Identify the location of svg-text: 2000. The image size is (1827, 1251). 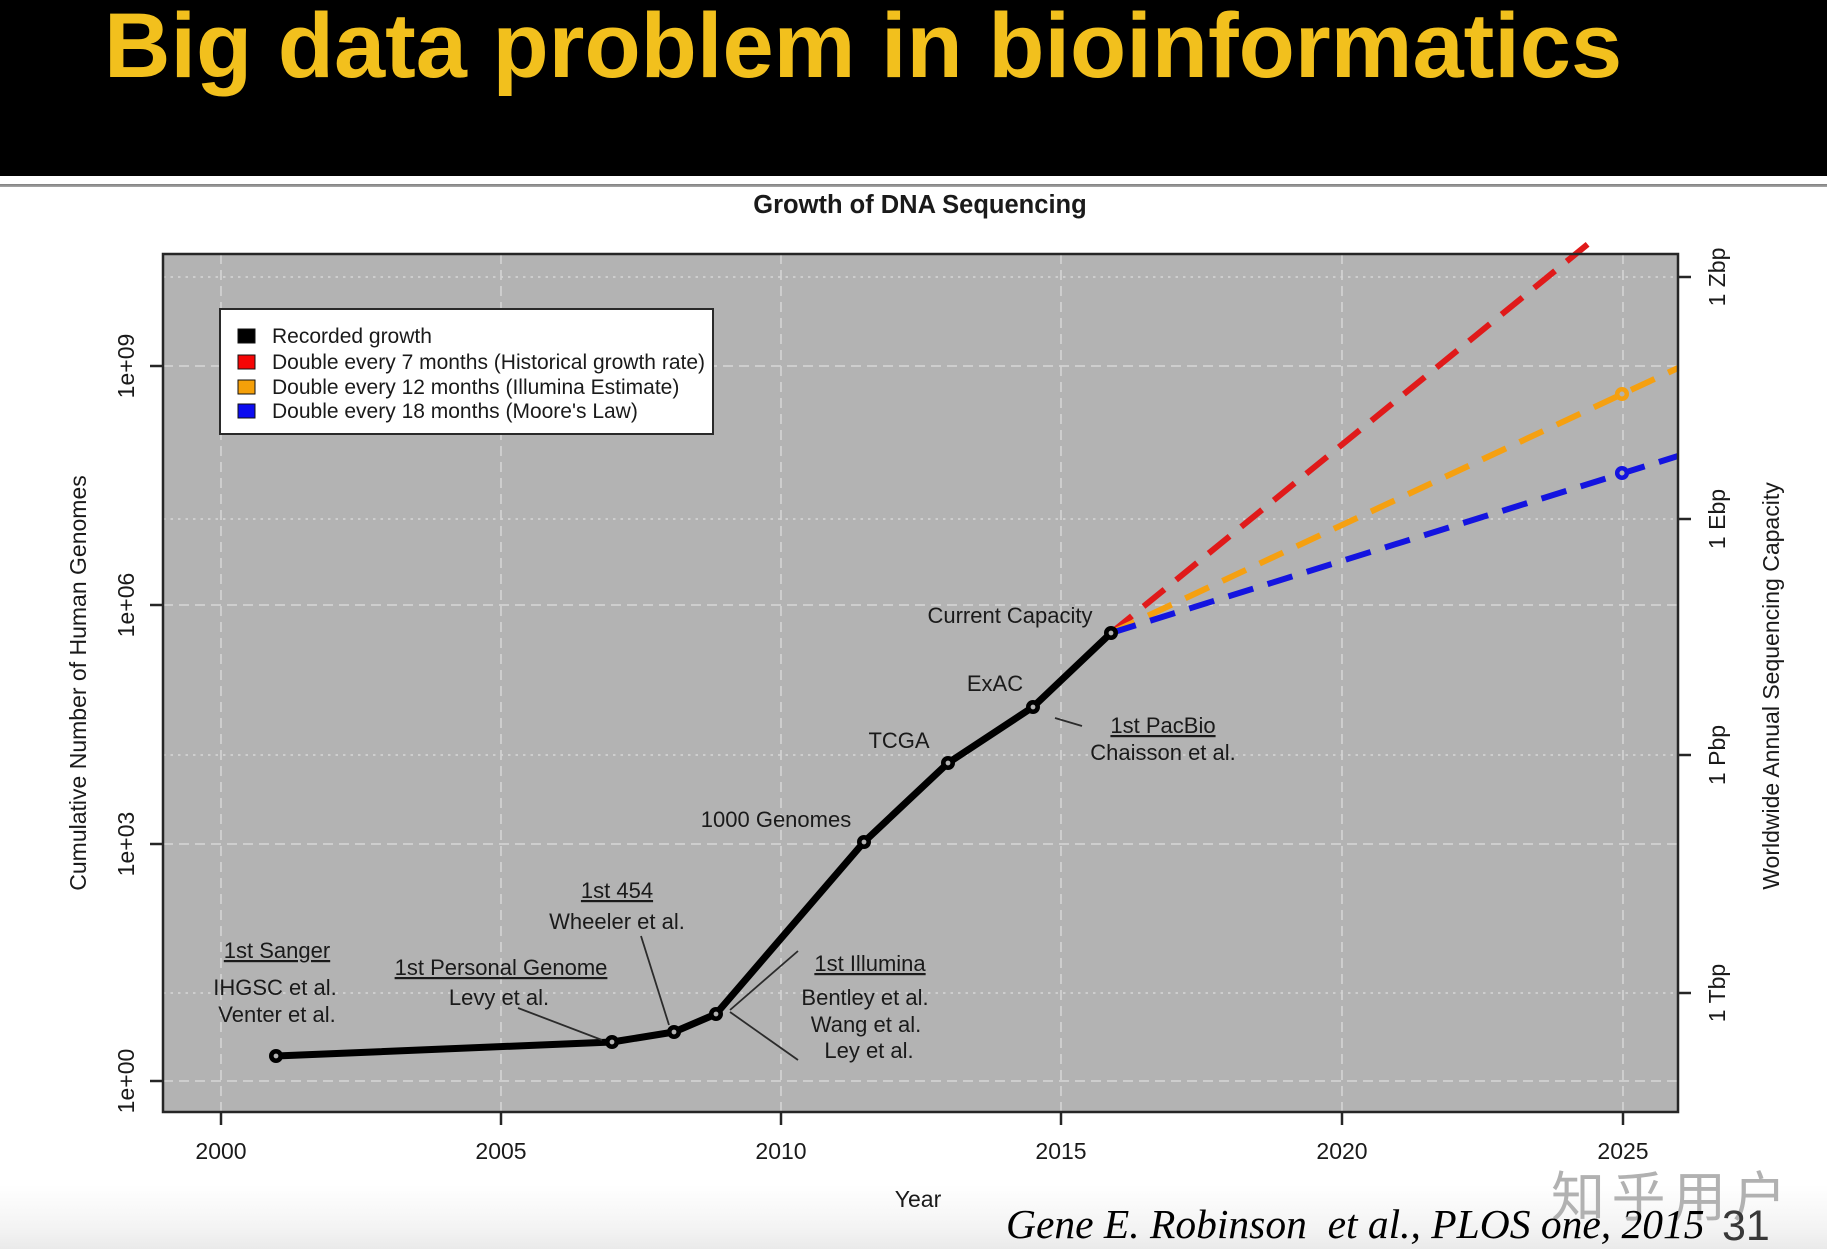
(220, 1151).